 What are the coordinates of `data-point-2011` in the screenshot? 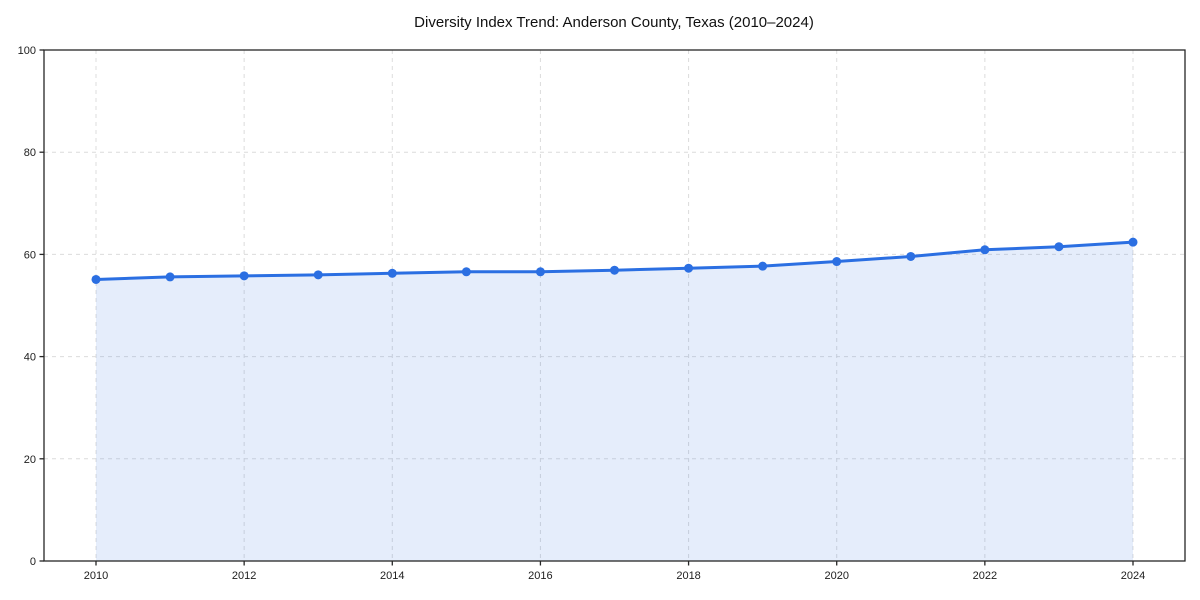 It's located at (170, 277).